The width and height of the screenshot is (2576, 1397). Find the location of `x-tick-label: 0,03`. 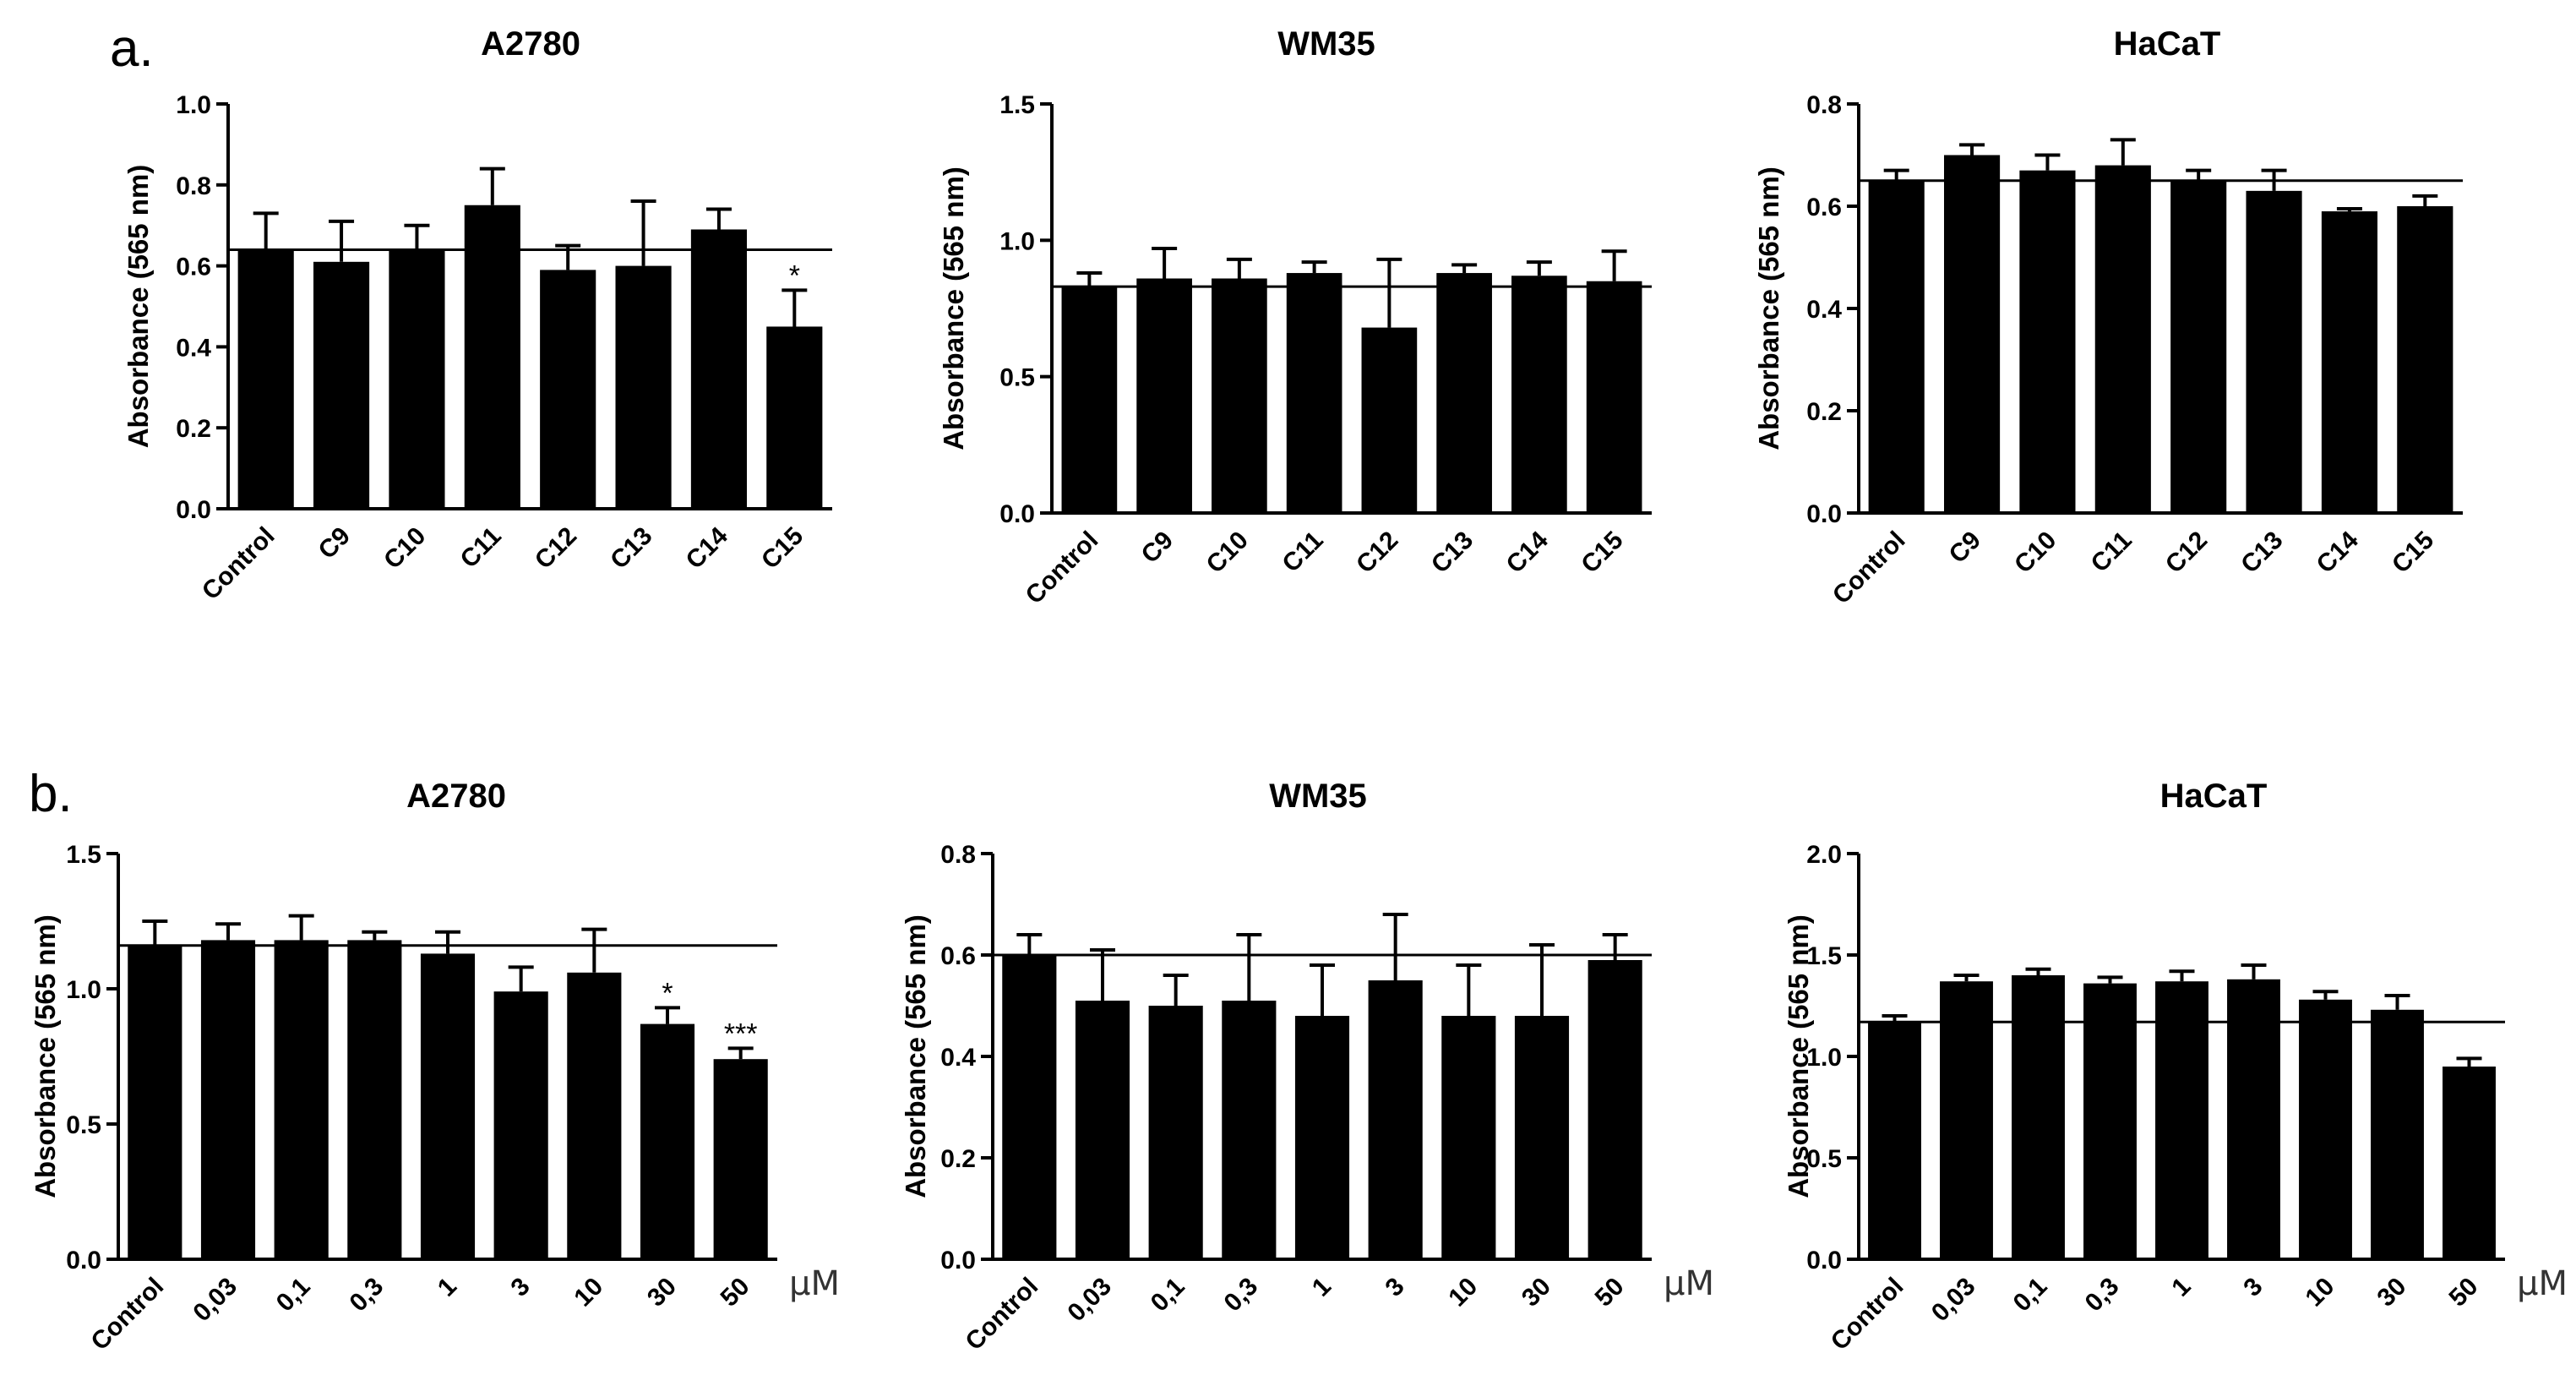

x-tick-label: 0,03 is located at coordinates (1089, 1300).